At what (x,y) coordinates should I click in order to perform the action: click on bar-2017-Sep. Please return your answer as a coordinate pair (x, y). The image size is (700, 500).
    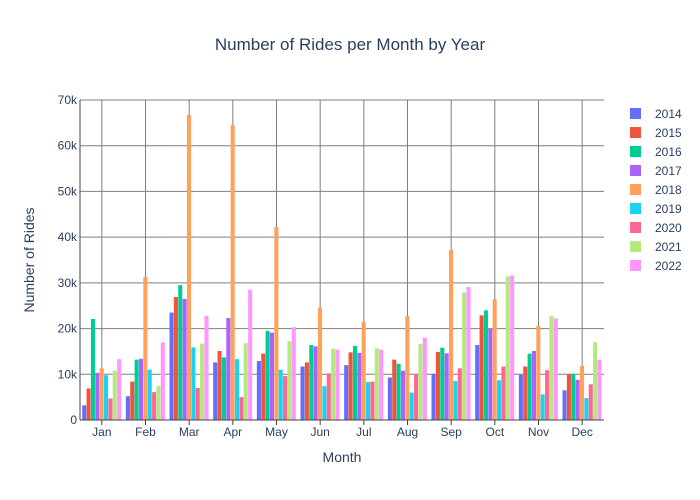
    Looking at the image, I should click on (446, 386).